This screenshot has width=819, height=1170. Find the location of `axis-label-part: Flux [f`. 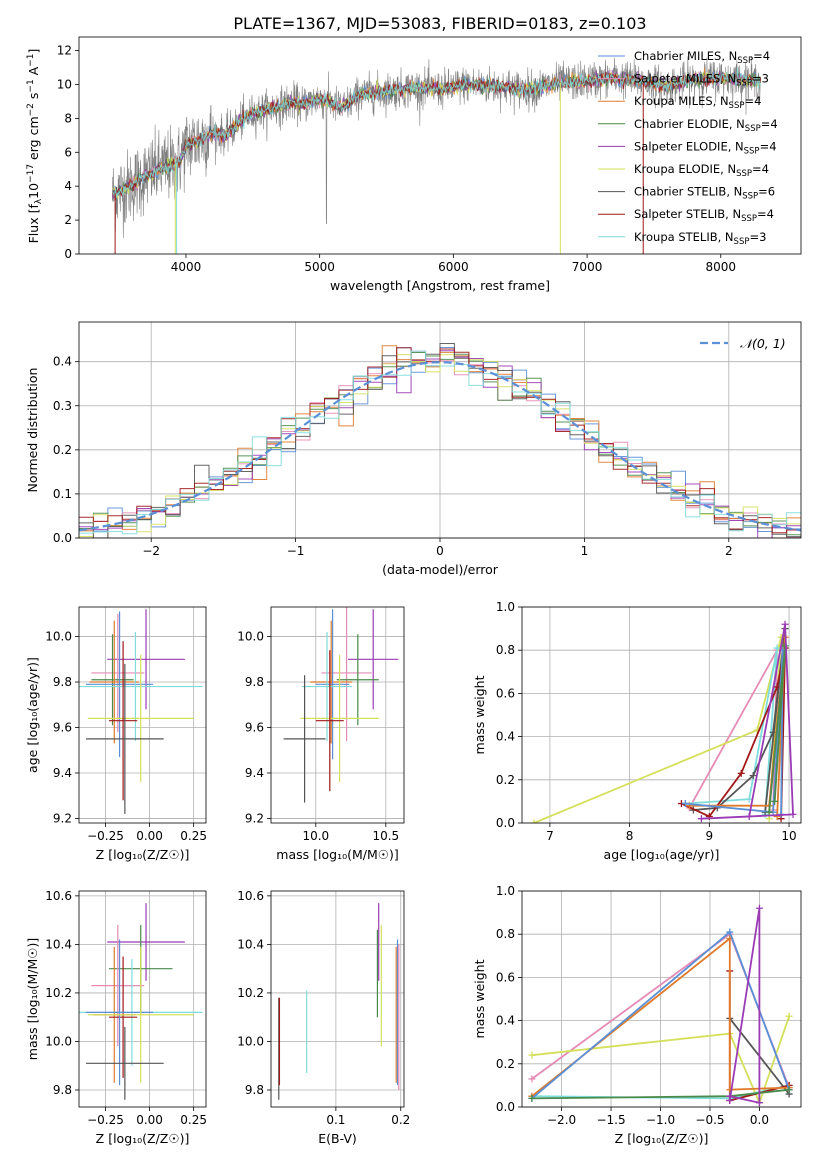

axis-label-part: Flux [f is located at coordinates (33, 224).